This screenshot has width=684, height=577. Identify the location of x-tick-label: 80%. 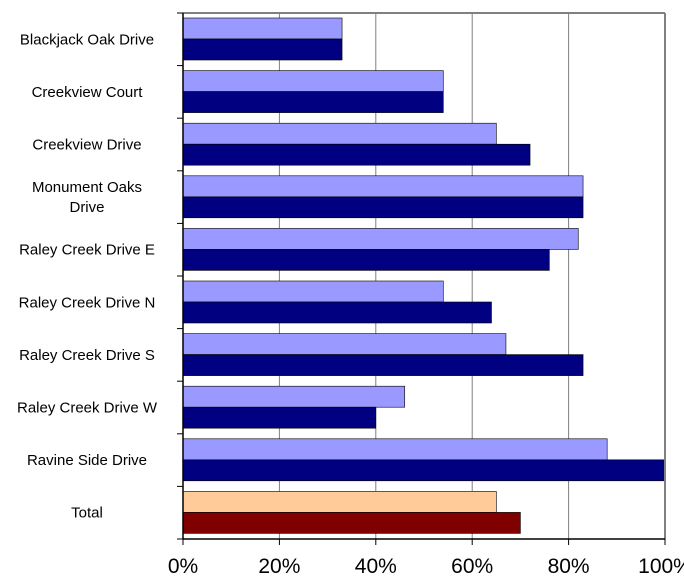
(569, 566).